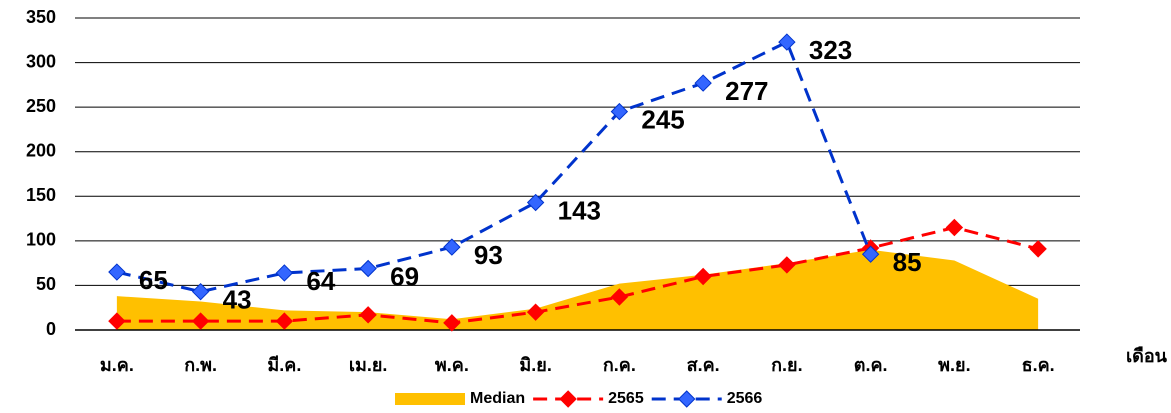 Image resolution: width=1171 pixels, height=413 pixels. I want to click on y-tick-label: 300, so click(41, 61).